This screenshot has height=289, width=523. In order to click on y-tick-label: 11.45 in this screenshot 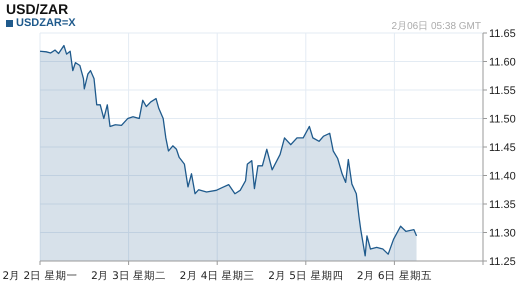, I will do `click(502, 148)`.